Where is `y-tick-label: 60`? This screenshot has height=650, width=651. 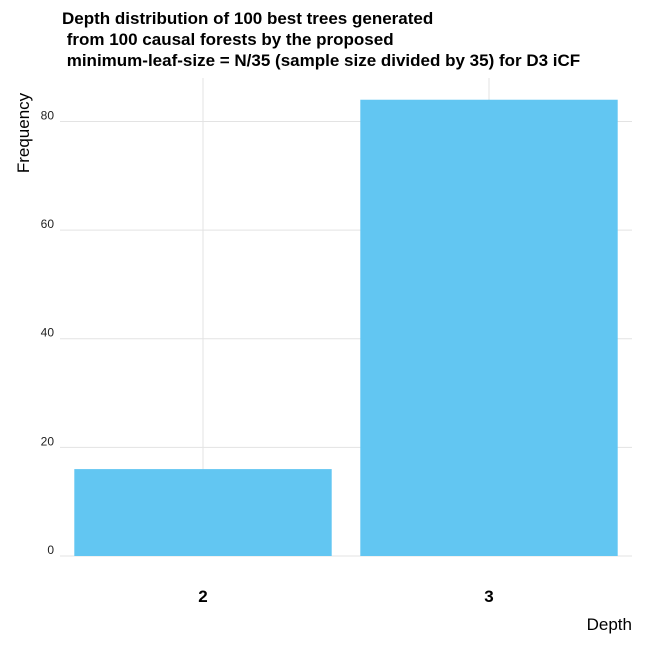
y-tick-label: 60 is located at coordinates (48, 224).